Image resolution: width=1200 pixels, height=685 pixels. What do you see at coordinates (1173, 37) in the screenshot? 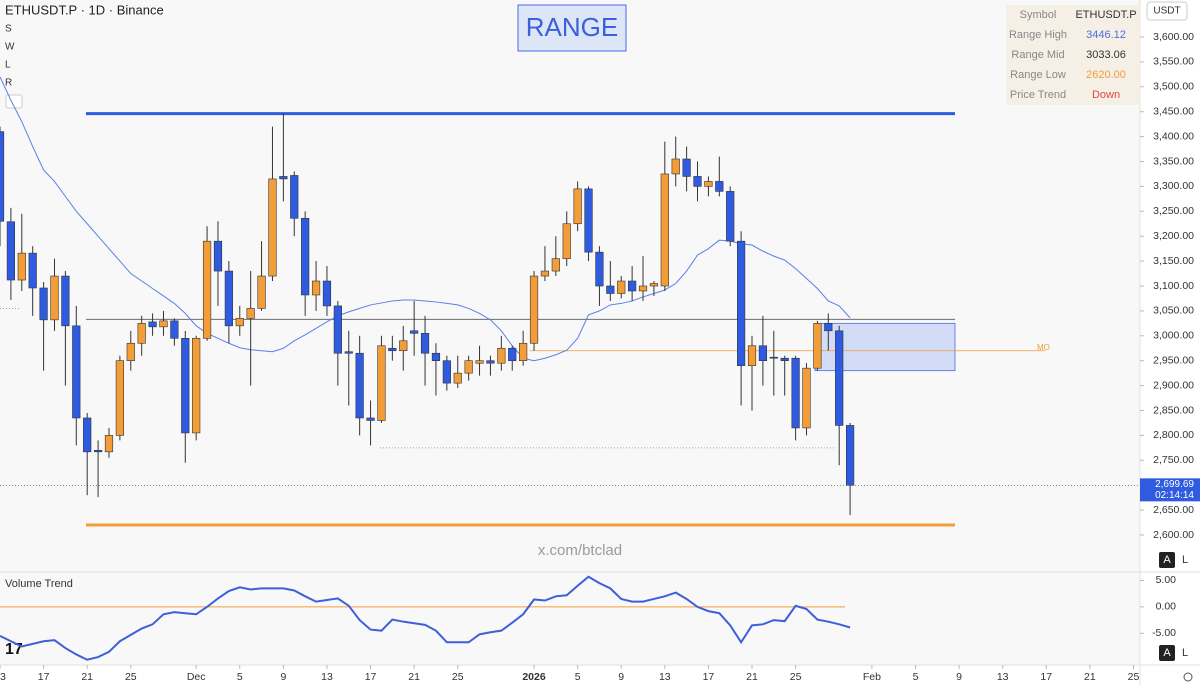
I see `price-tick-label: 3,600.00` at bounding box center [1173, 37].